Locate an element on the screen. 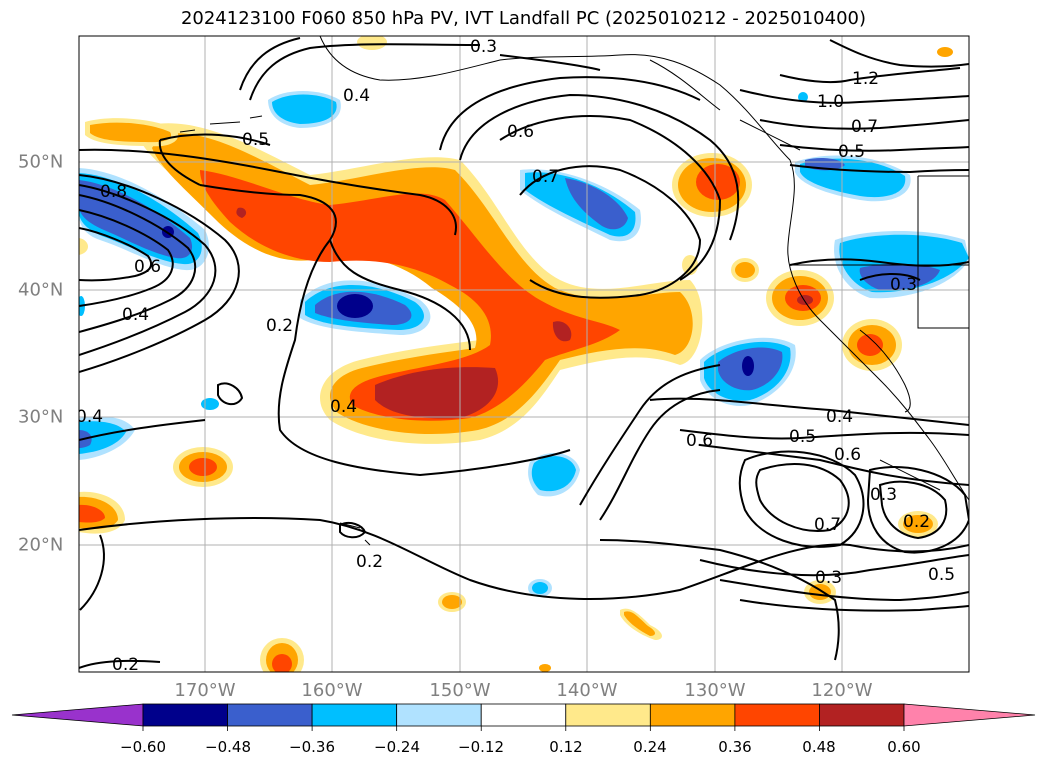 This screenshot has height=765, width=1047. colorbar-tick-label: 0.12 is located at coordinates (566, 747).